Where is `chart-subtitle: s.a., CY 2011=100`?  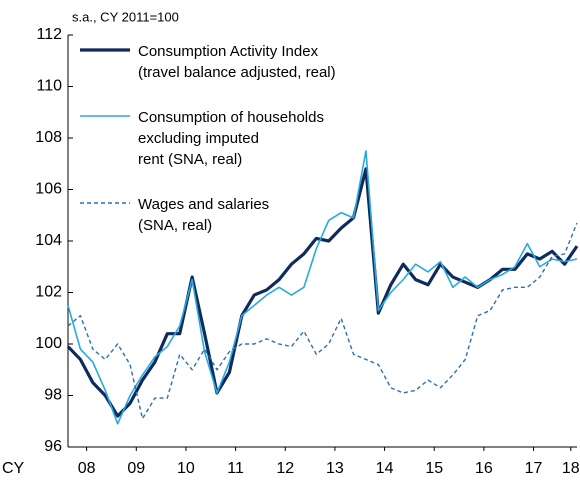 chart-subtitle: s.a., CY 2011=100 is located at coordinates (125, 16).